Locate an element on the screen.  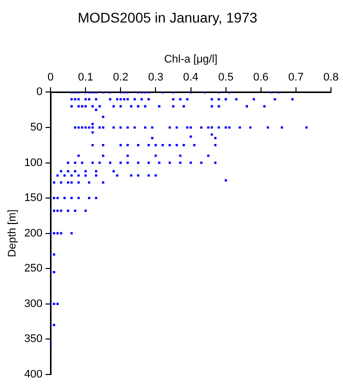
y-tick-label: 0 is located at coordinates (39, 92).